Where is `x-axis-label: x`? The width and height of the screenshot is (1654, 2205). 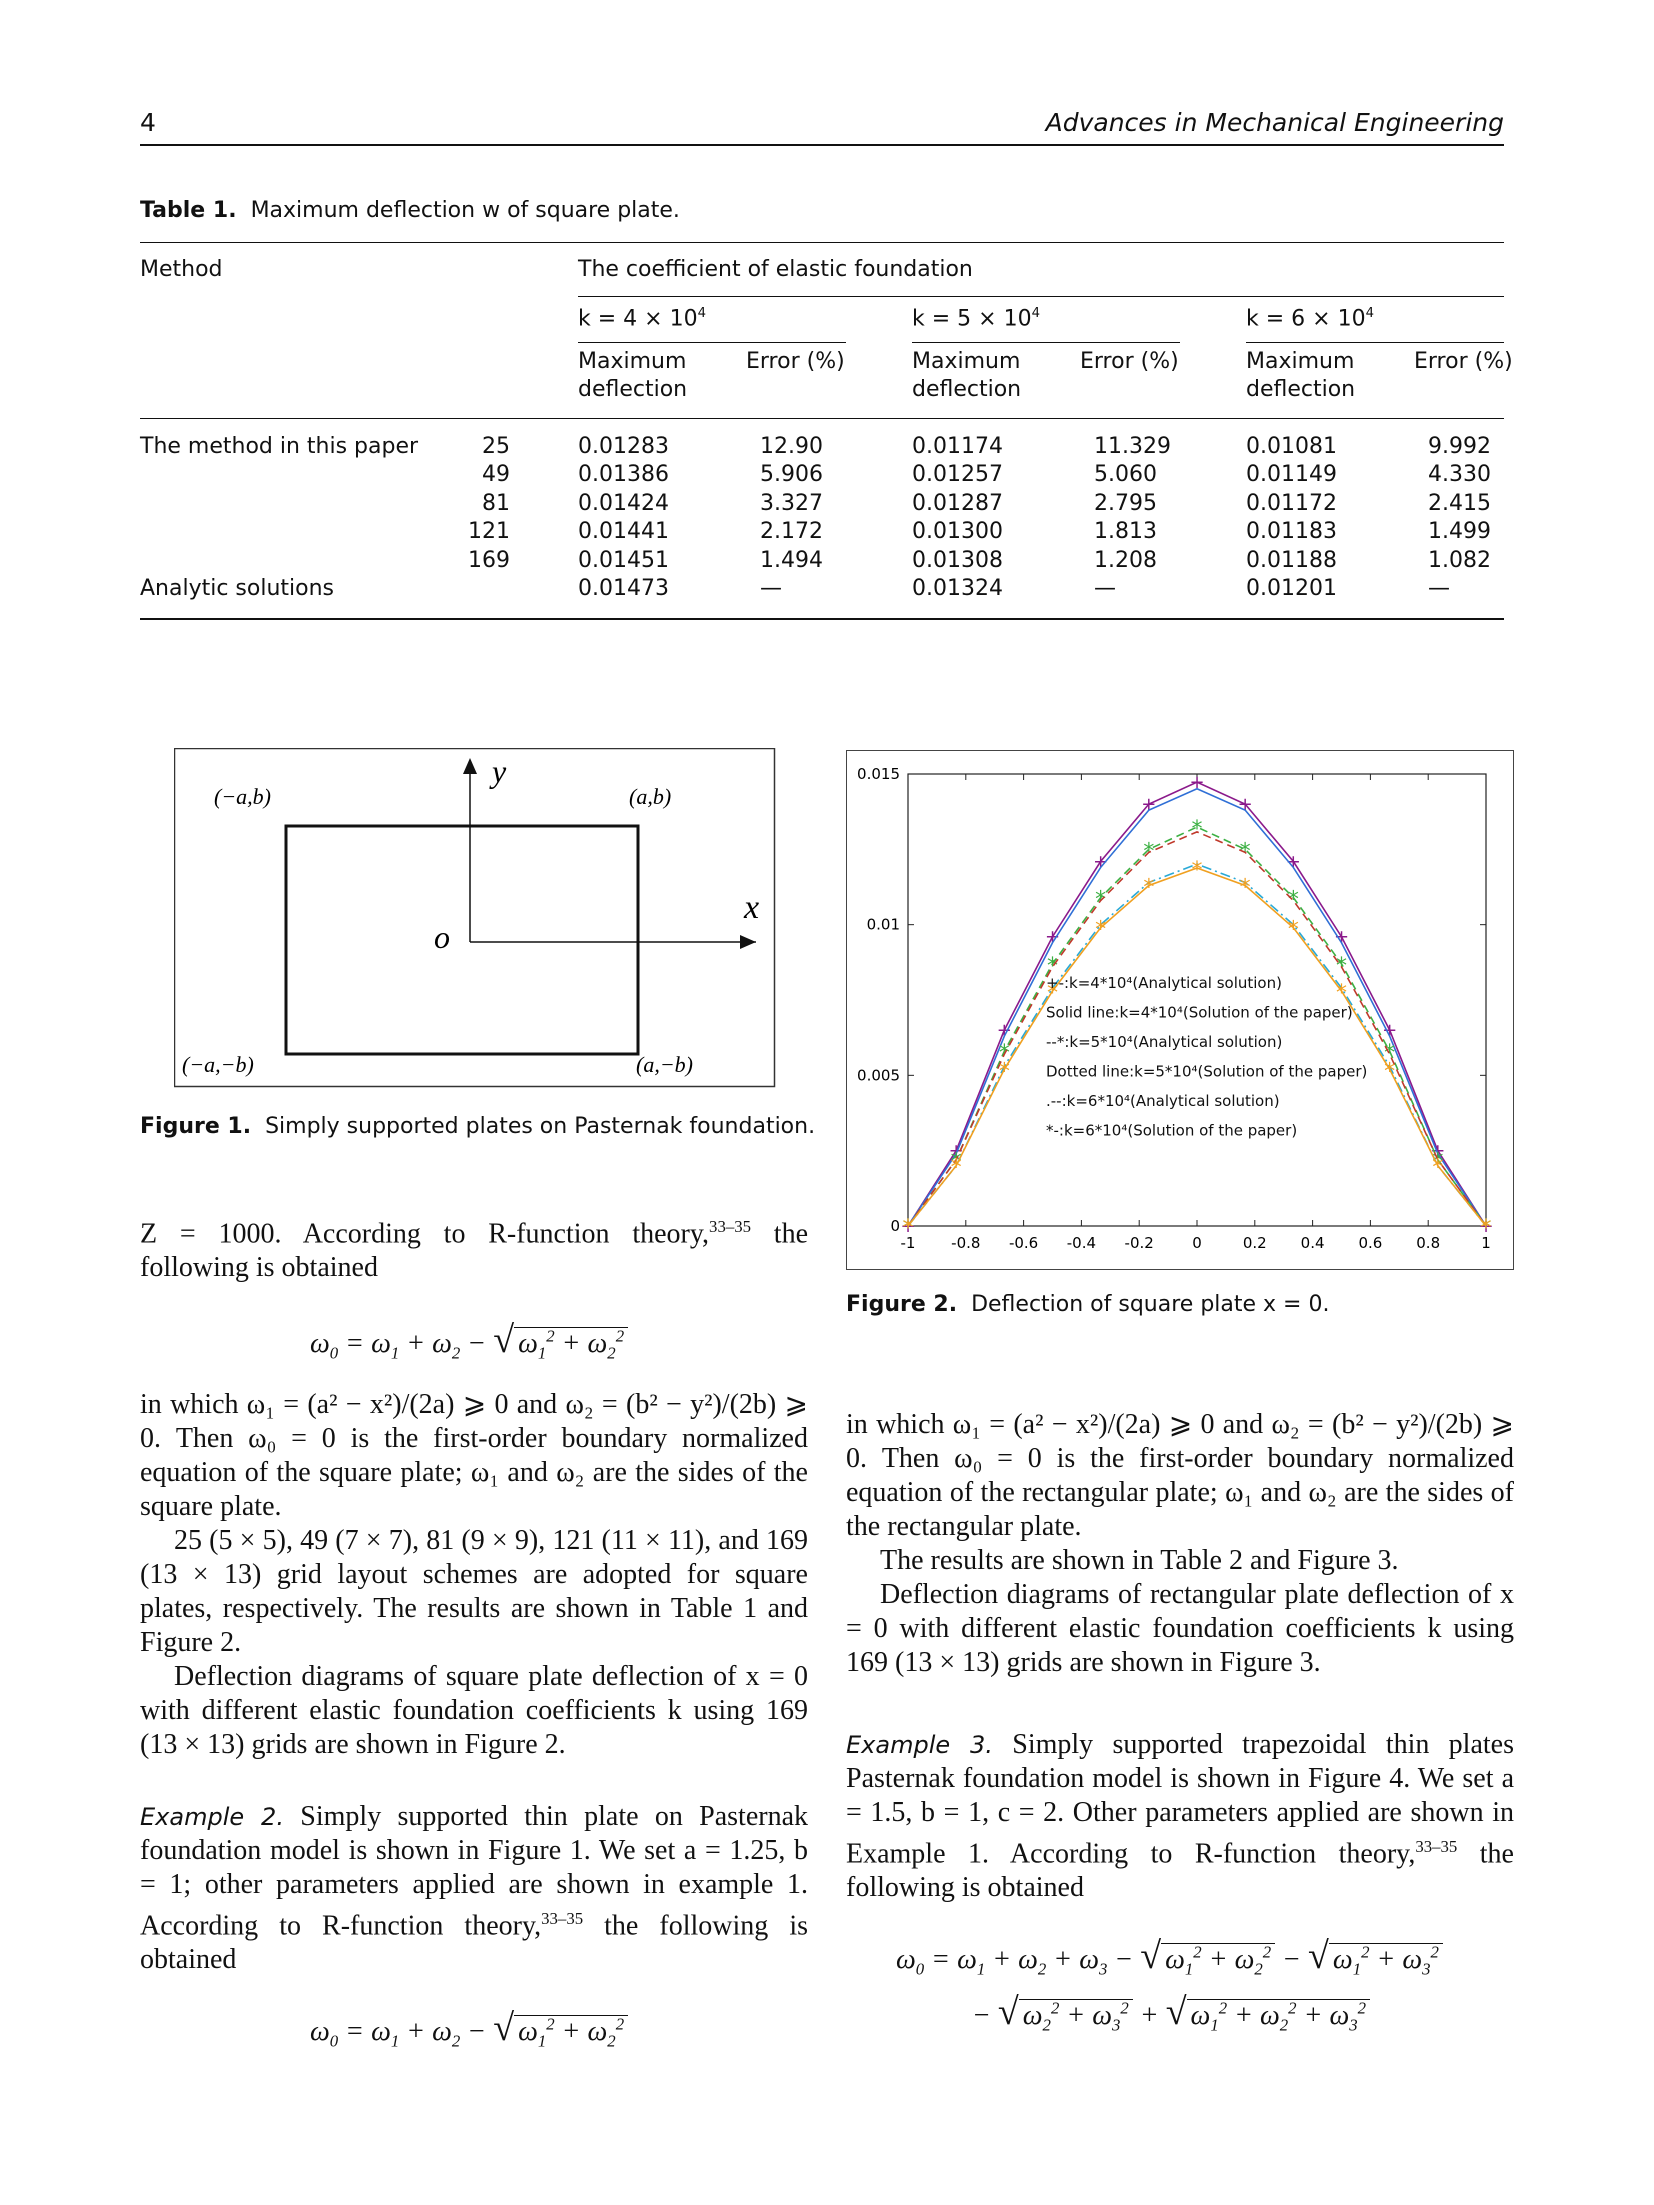
x-axis-label: x is located at coordinates (751, 907).